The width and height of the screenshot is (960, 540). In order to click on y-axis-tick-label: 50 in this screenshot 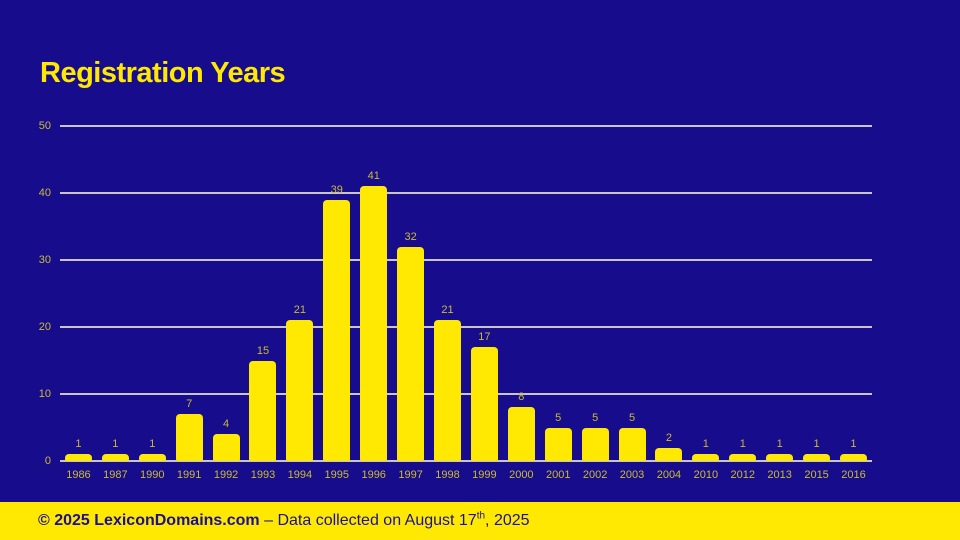, I will do `click(44, 126)`.